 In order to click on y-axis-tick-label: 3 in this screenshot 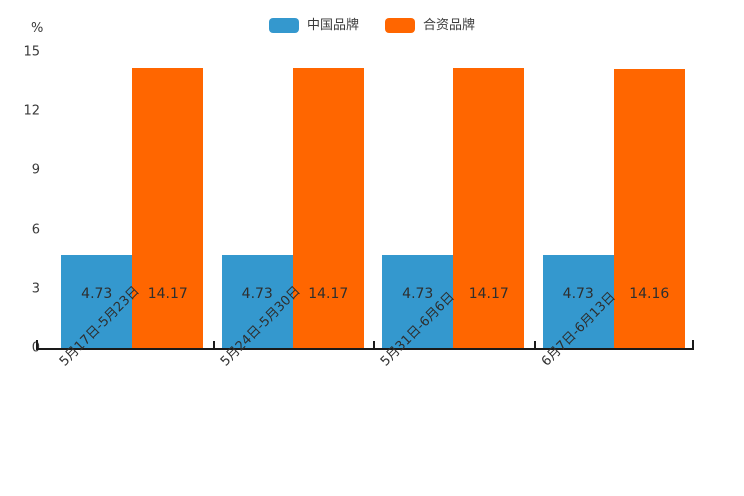, I will do `click(35, 289)`.